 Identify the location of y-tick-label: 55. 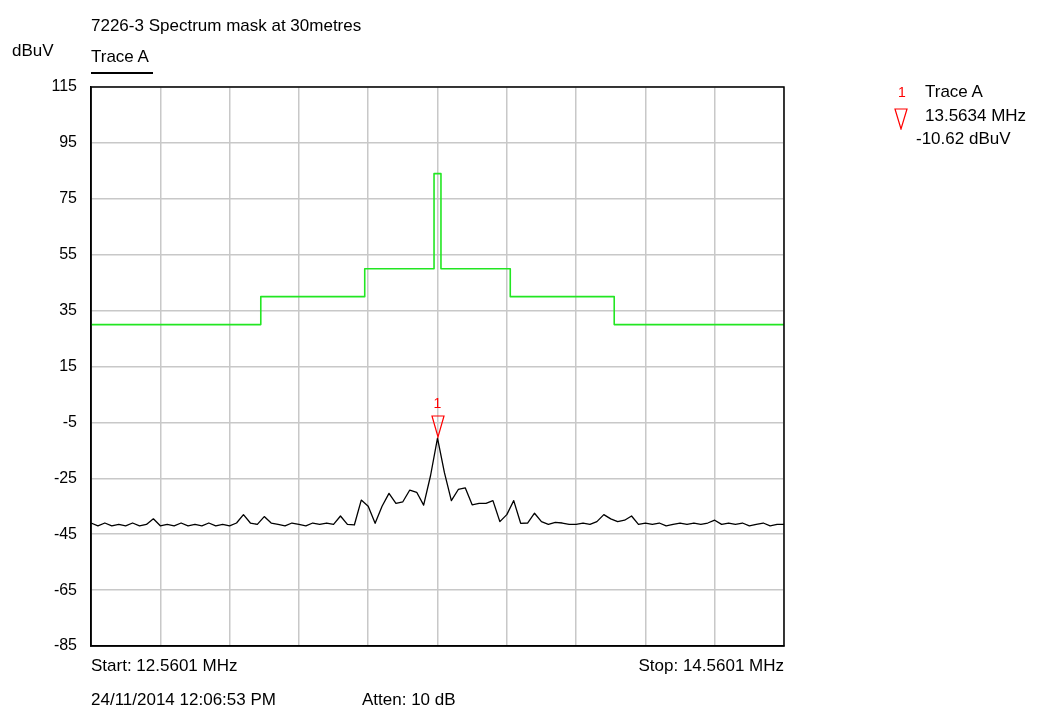
(68, 254).